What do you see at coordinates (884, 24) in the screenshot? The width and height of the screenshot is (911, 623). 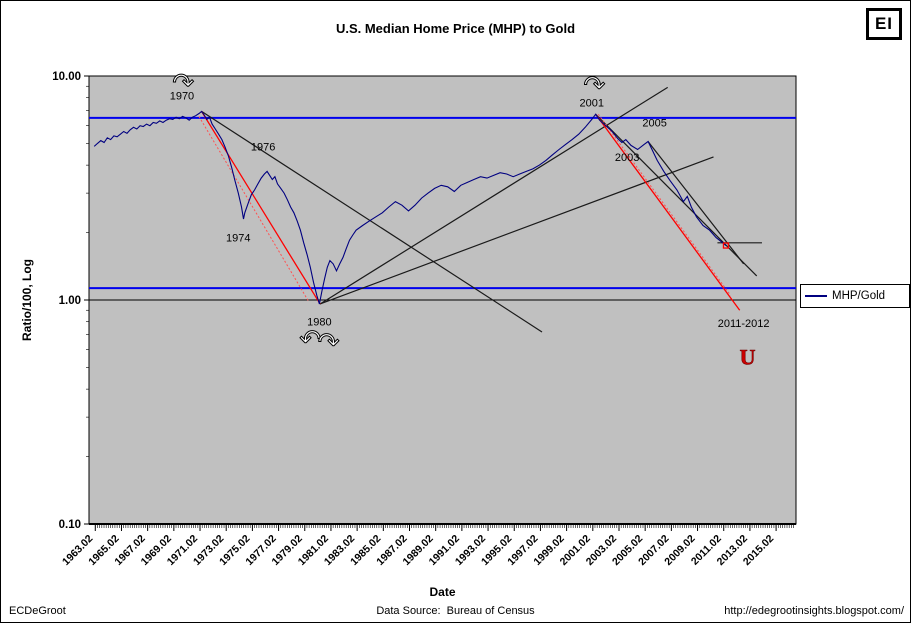 I see `ei-logo: EI` at bounding box center [884, 24].